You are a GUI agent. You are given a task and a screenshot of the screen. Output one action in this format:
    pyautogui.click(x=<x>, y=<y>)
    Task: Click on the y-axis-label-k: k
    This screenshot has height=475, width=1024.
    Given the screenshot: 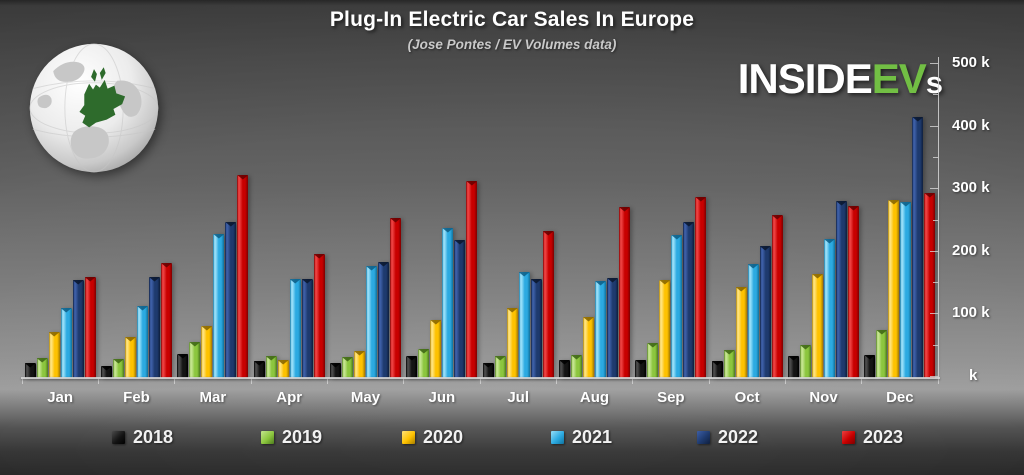 What is the action you would take?
    pyautogui.click(x=973, y=375)
    